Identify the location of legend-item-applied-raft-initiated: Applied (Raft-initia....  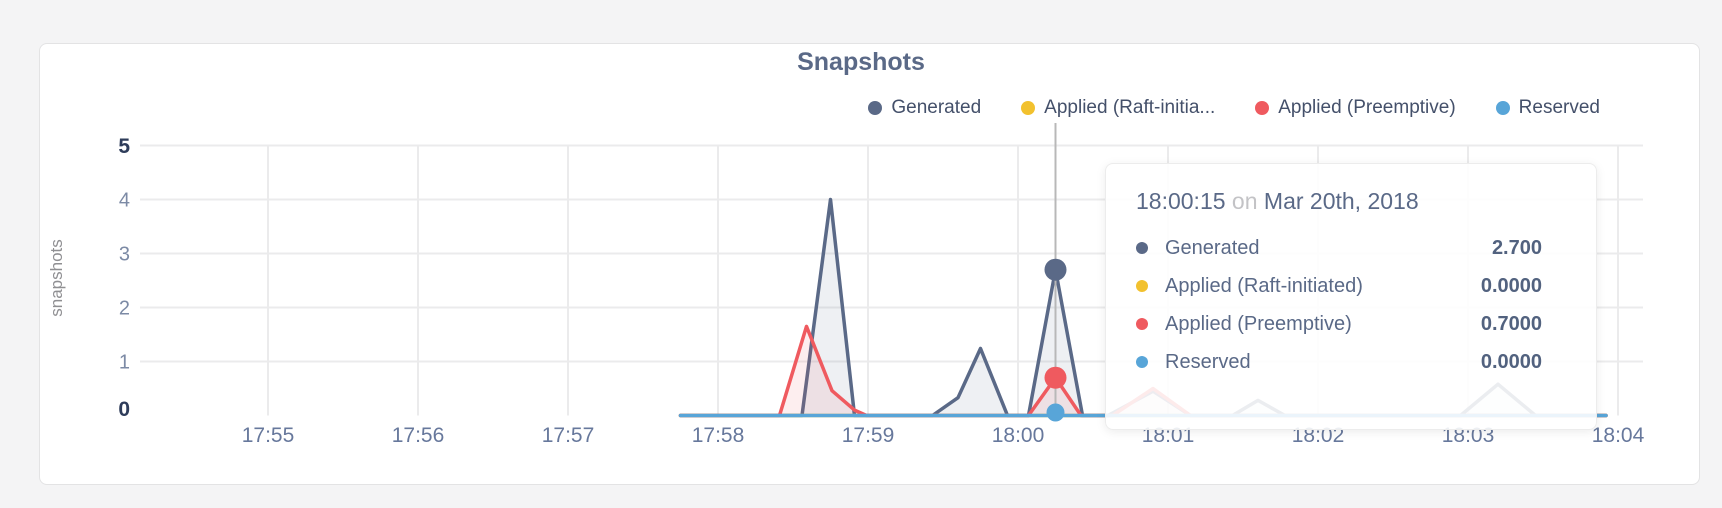
(1118, 108).